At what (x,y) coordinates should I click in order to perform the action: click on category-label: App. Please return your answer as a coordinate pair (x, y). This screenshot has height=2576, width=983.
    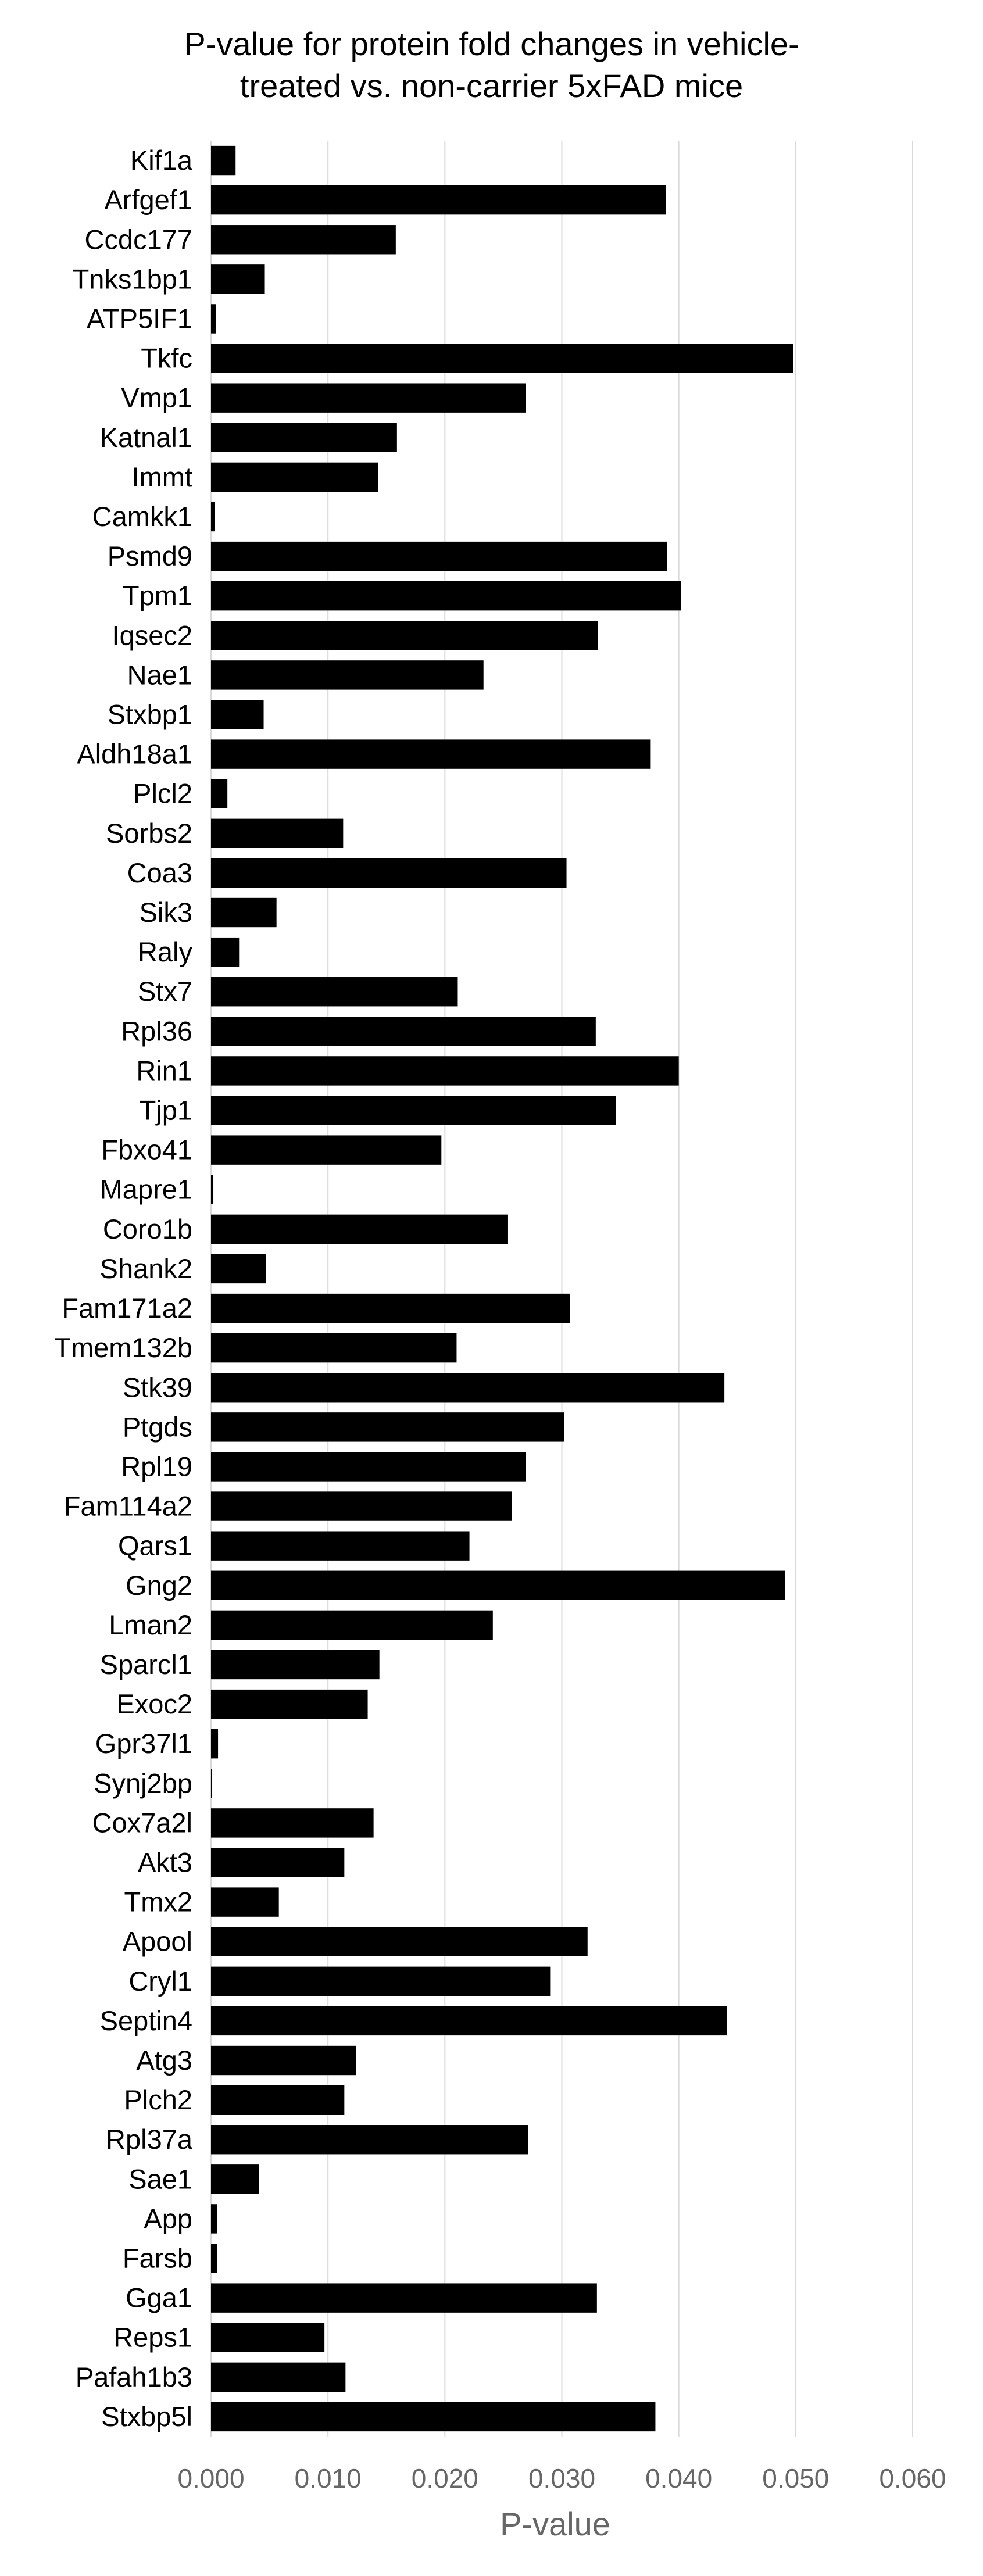
    Looking at the image, I should click on (168, 2218).